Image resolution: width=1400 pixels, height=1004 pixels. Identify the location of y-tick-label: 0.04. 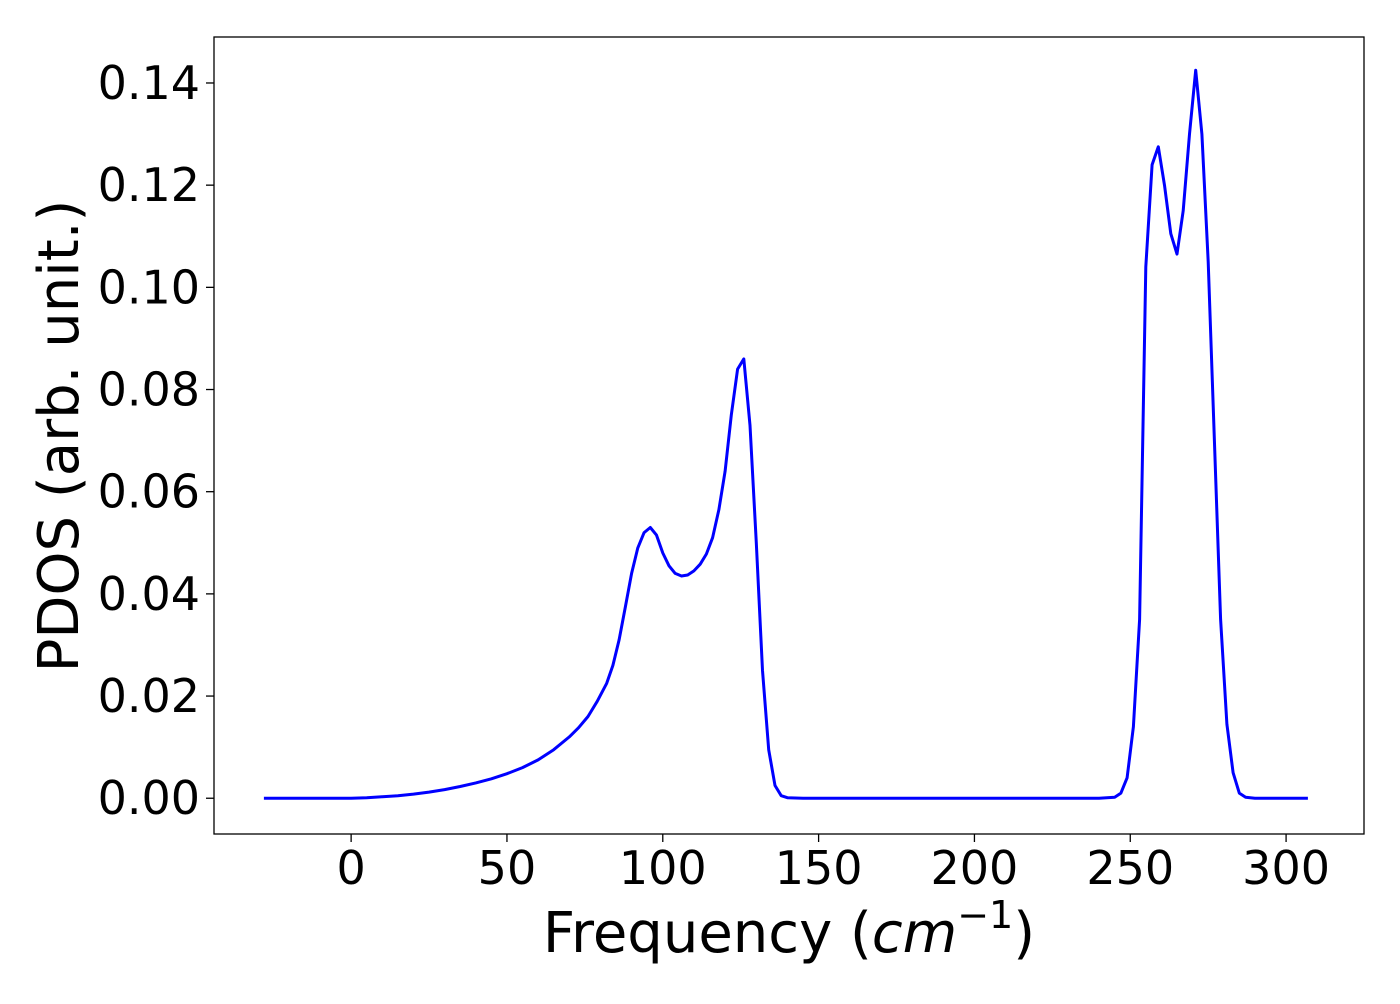
(149, 594).